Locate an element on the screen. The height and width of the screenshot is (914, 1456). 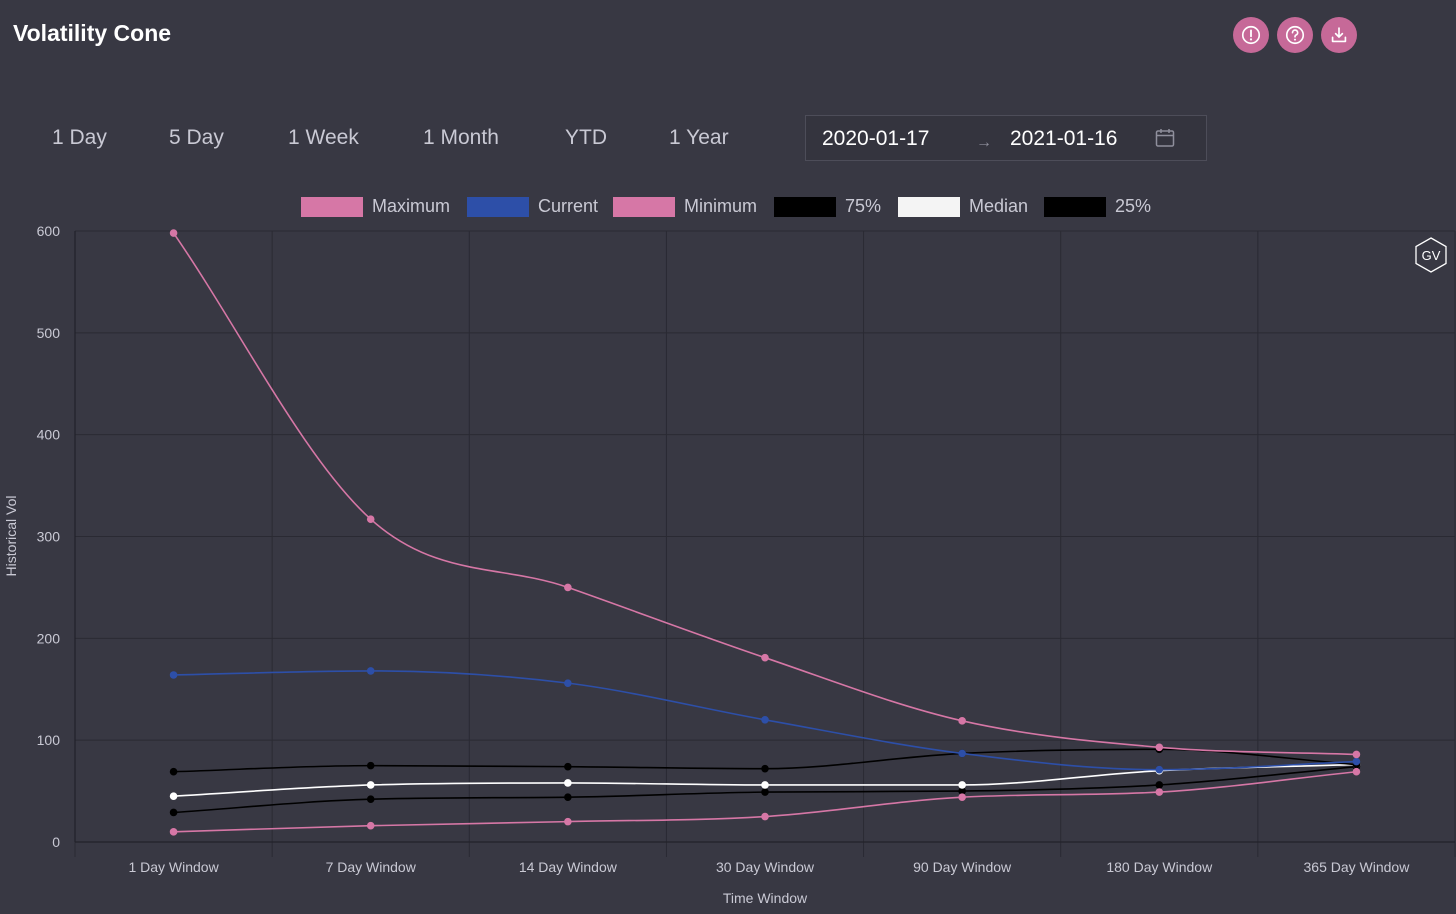
legend-swatch-median is located at coordinates (929, 206).